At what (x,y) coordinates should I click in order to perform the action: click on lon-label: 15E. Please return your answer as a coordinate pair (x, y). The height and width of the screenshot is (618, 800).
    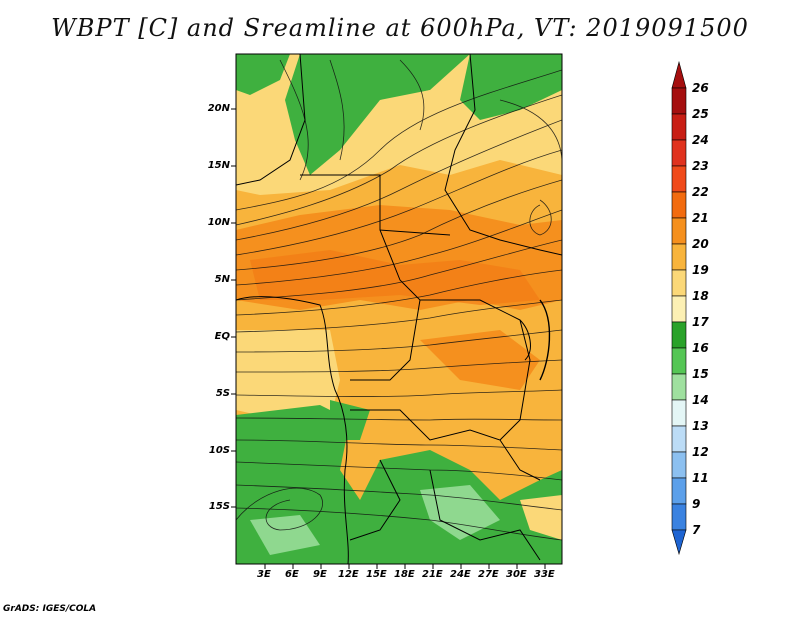
    Looking at the image, I should click on (376, 574).